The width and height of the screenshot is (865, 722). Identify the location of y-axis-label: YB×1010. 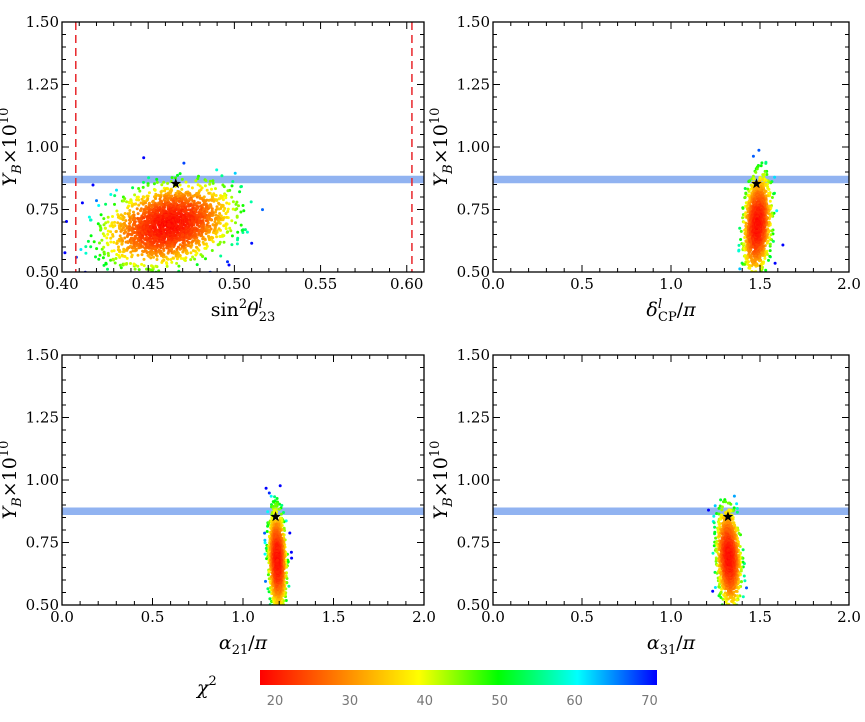
(12, 147).